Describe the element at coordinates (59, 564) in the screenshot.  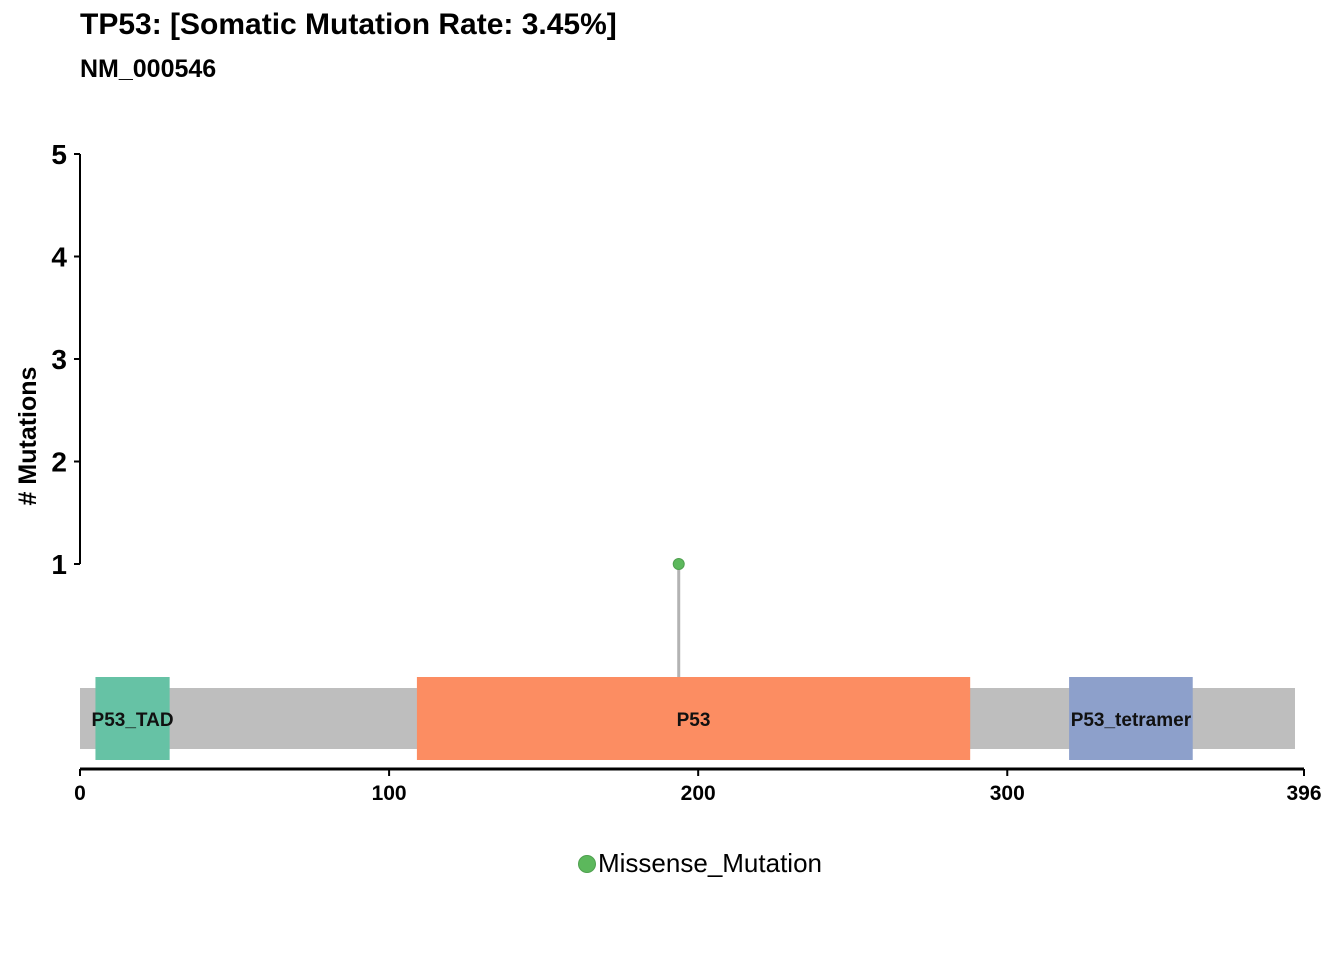
I see `y-tick-label: 1` at that location.